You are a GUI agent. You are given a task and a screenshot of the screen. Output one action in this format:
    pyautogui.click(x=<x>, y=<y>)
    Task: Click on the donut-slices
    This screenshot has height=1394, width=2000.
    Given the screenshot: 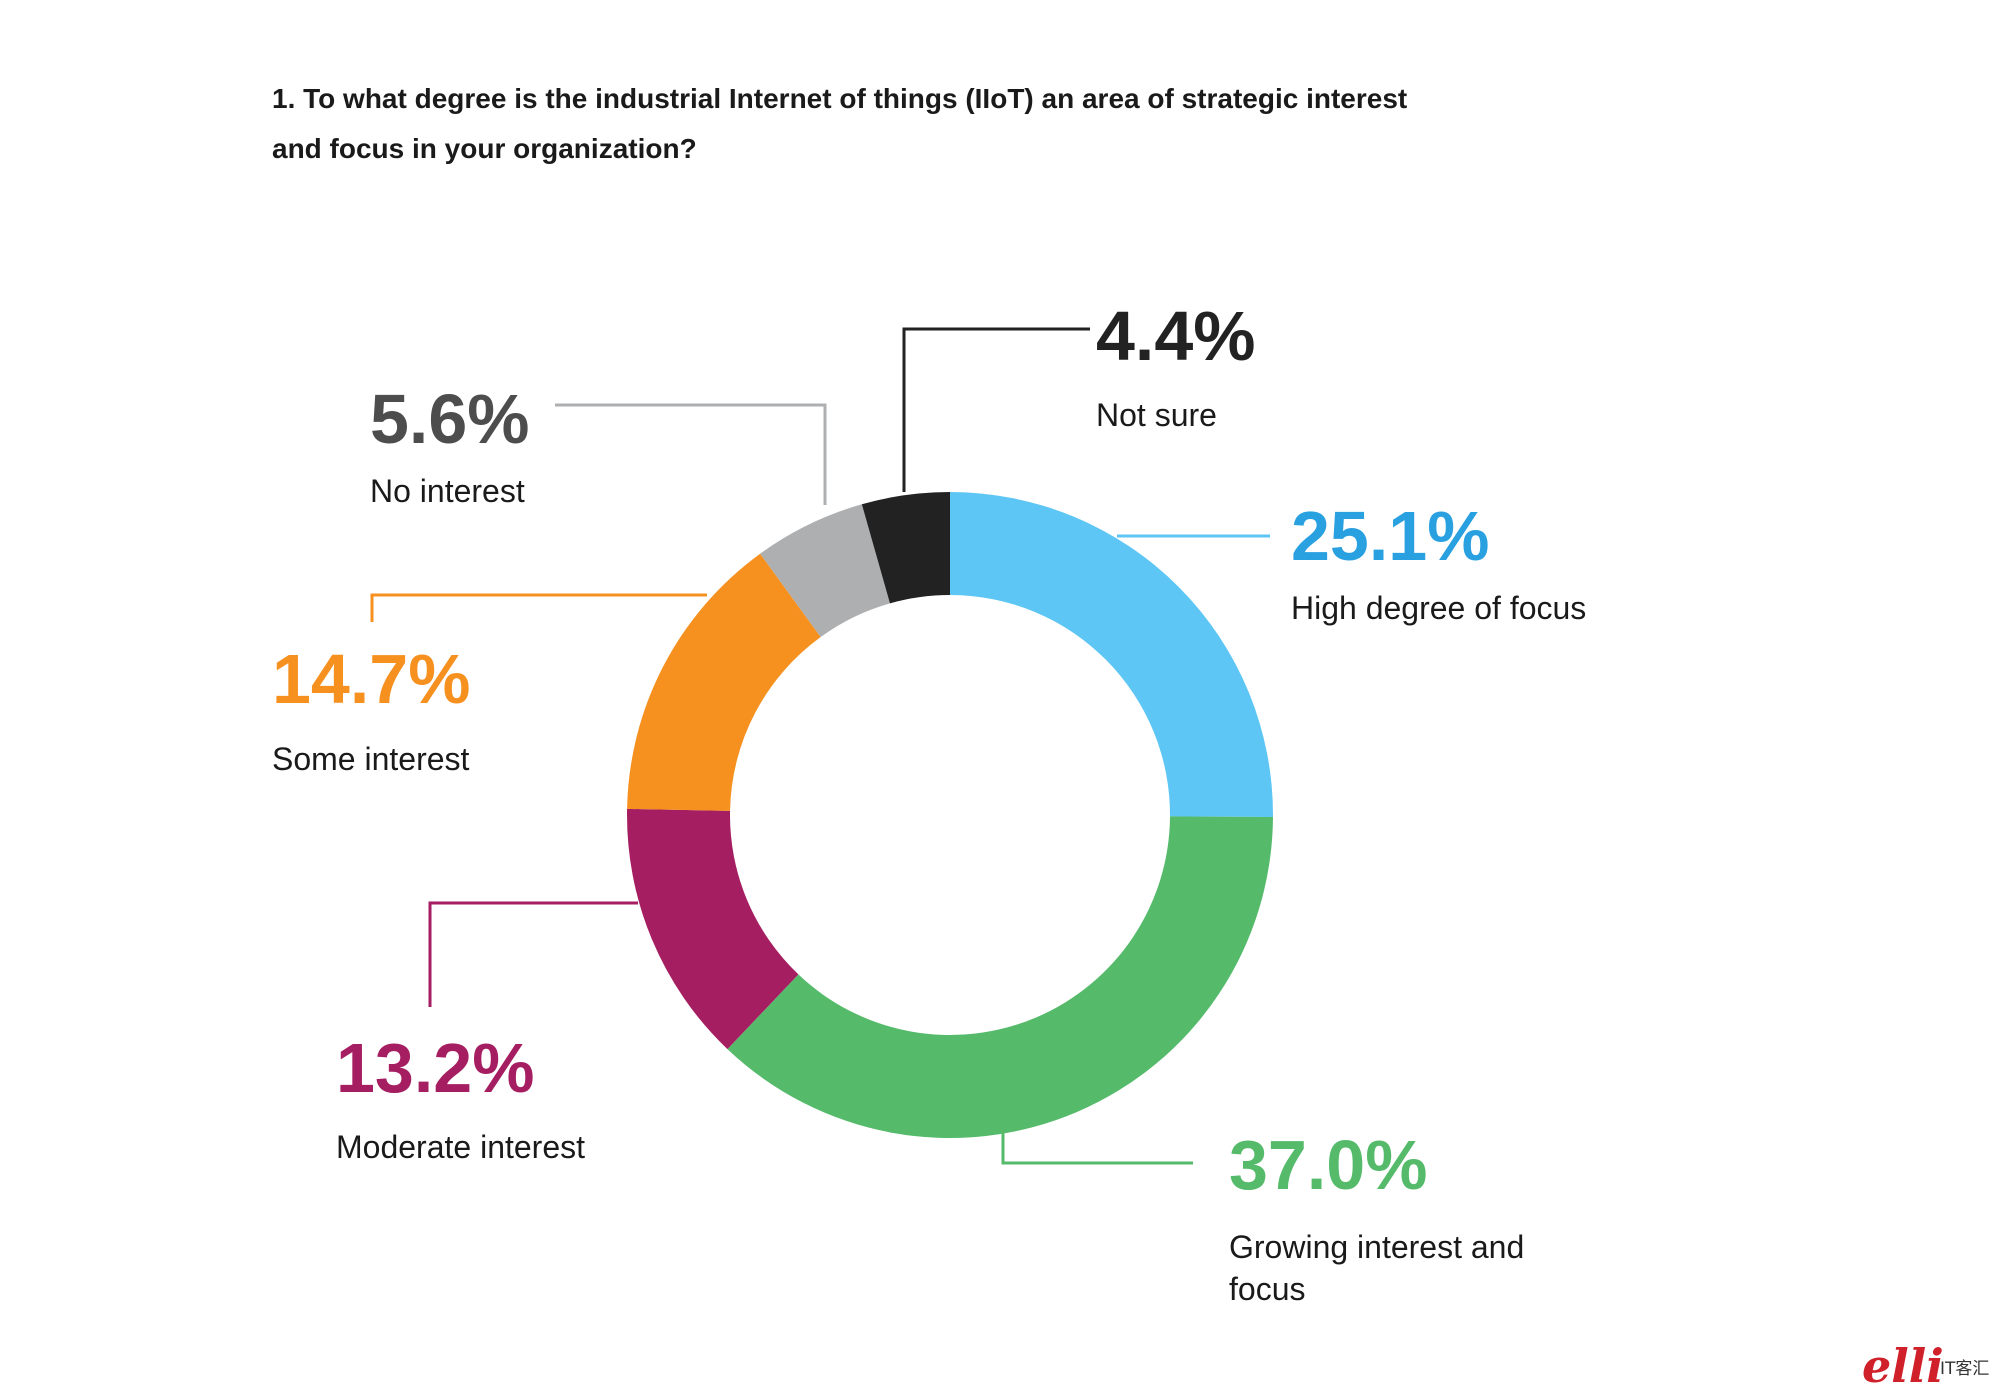 What is the action you would take?
    pyautogui.click(x=950, y=815)
    